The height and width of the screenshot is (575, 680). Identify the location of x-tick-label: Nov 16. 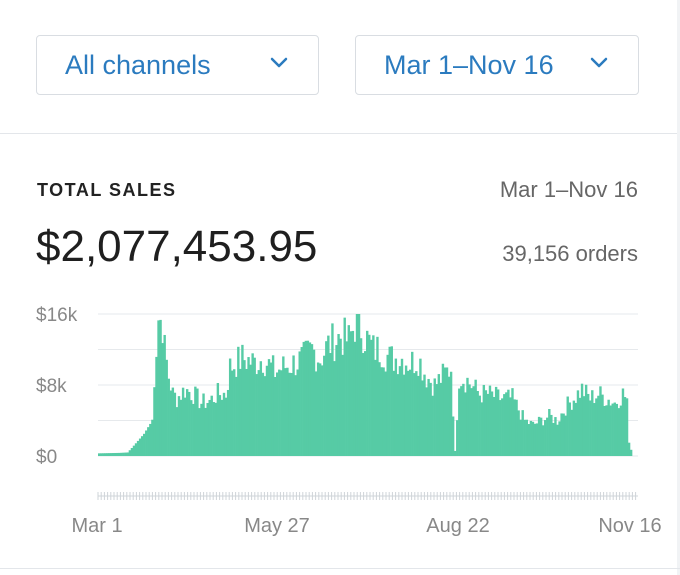
(629, 526).